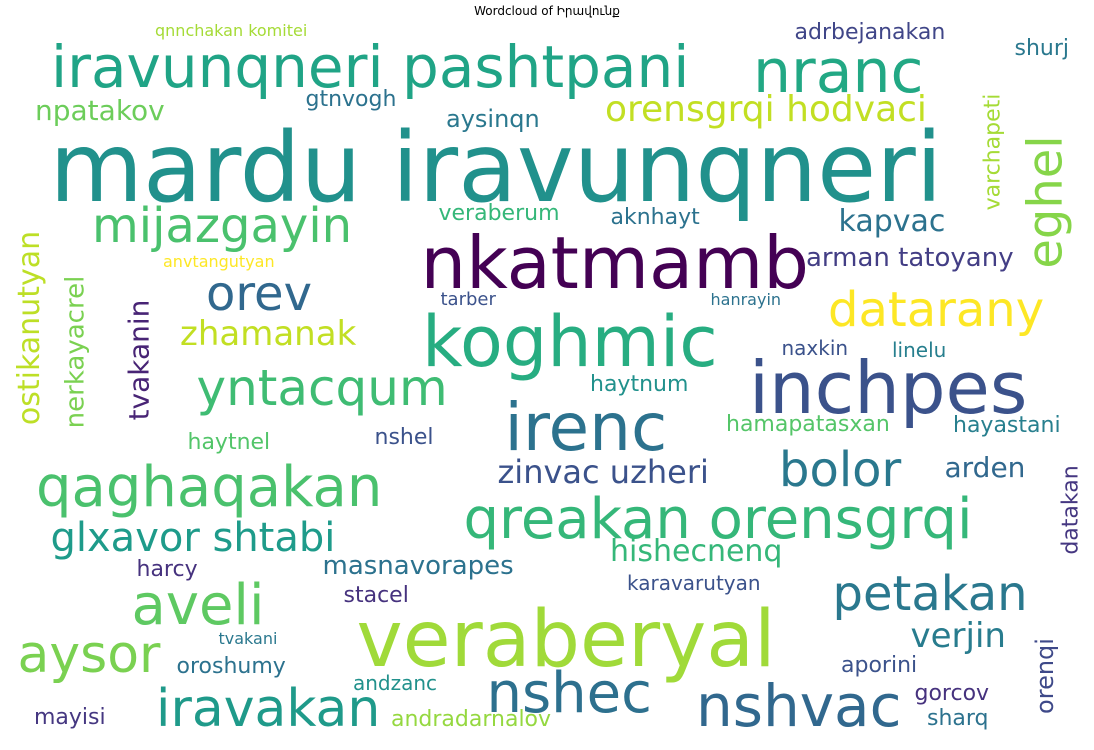  Describe the element at coordinates (1071, 510) in the screenshot. I see `cloud-word: datakan` at that location.